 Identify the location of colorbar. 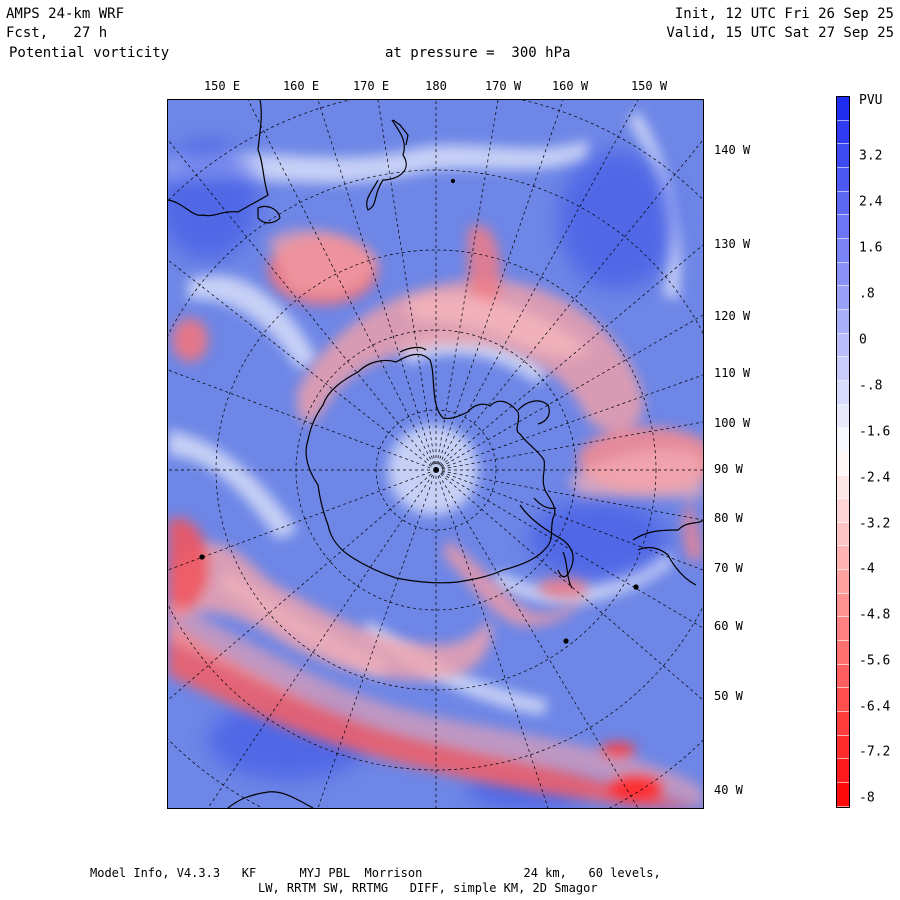
(843, 452).